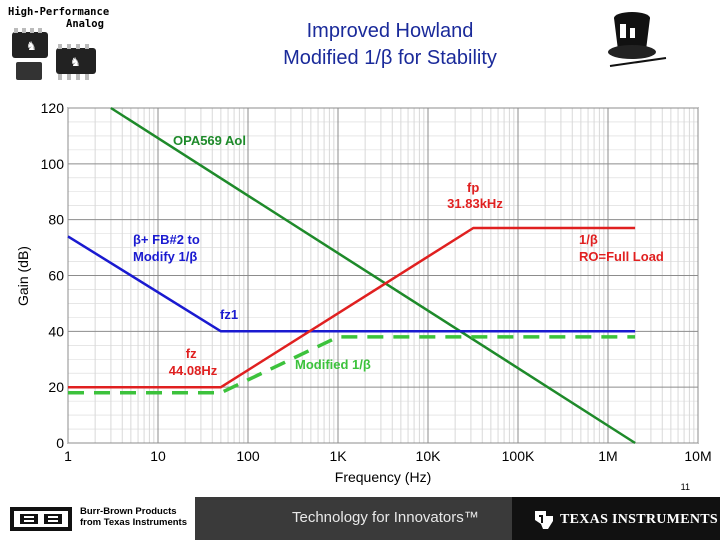 Image resolution: width=720 pixels, height=540 pixels. Describe the element at coordinates (385, 517) in the screenshot. I see `tagline: Technology for Innovators™` at that location.